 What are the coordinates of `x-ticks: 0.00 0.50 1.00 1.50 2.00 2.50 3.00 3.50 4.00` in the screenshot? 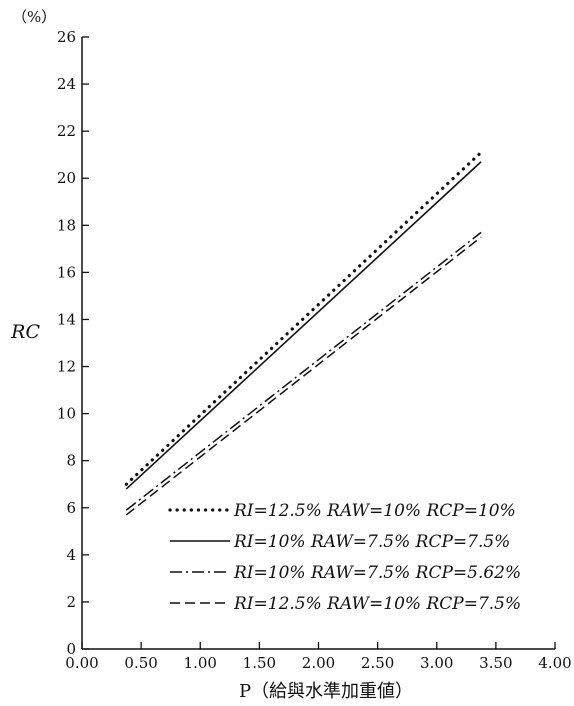 It's located at (318, 657).